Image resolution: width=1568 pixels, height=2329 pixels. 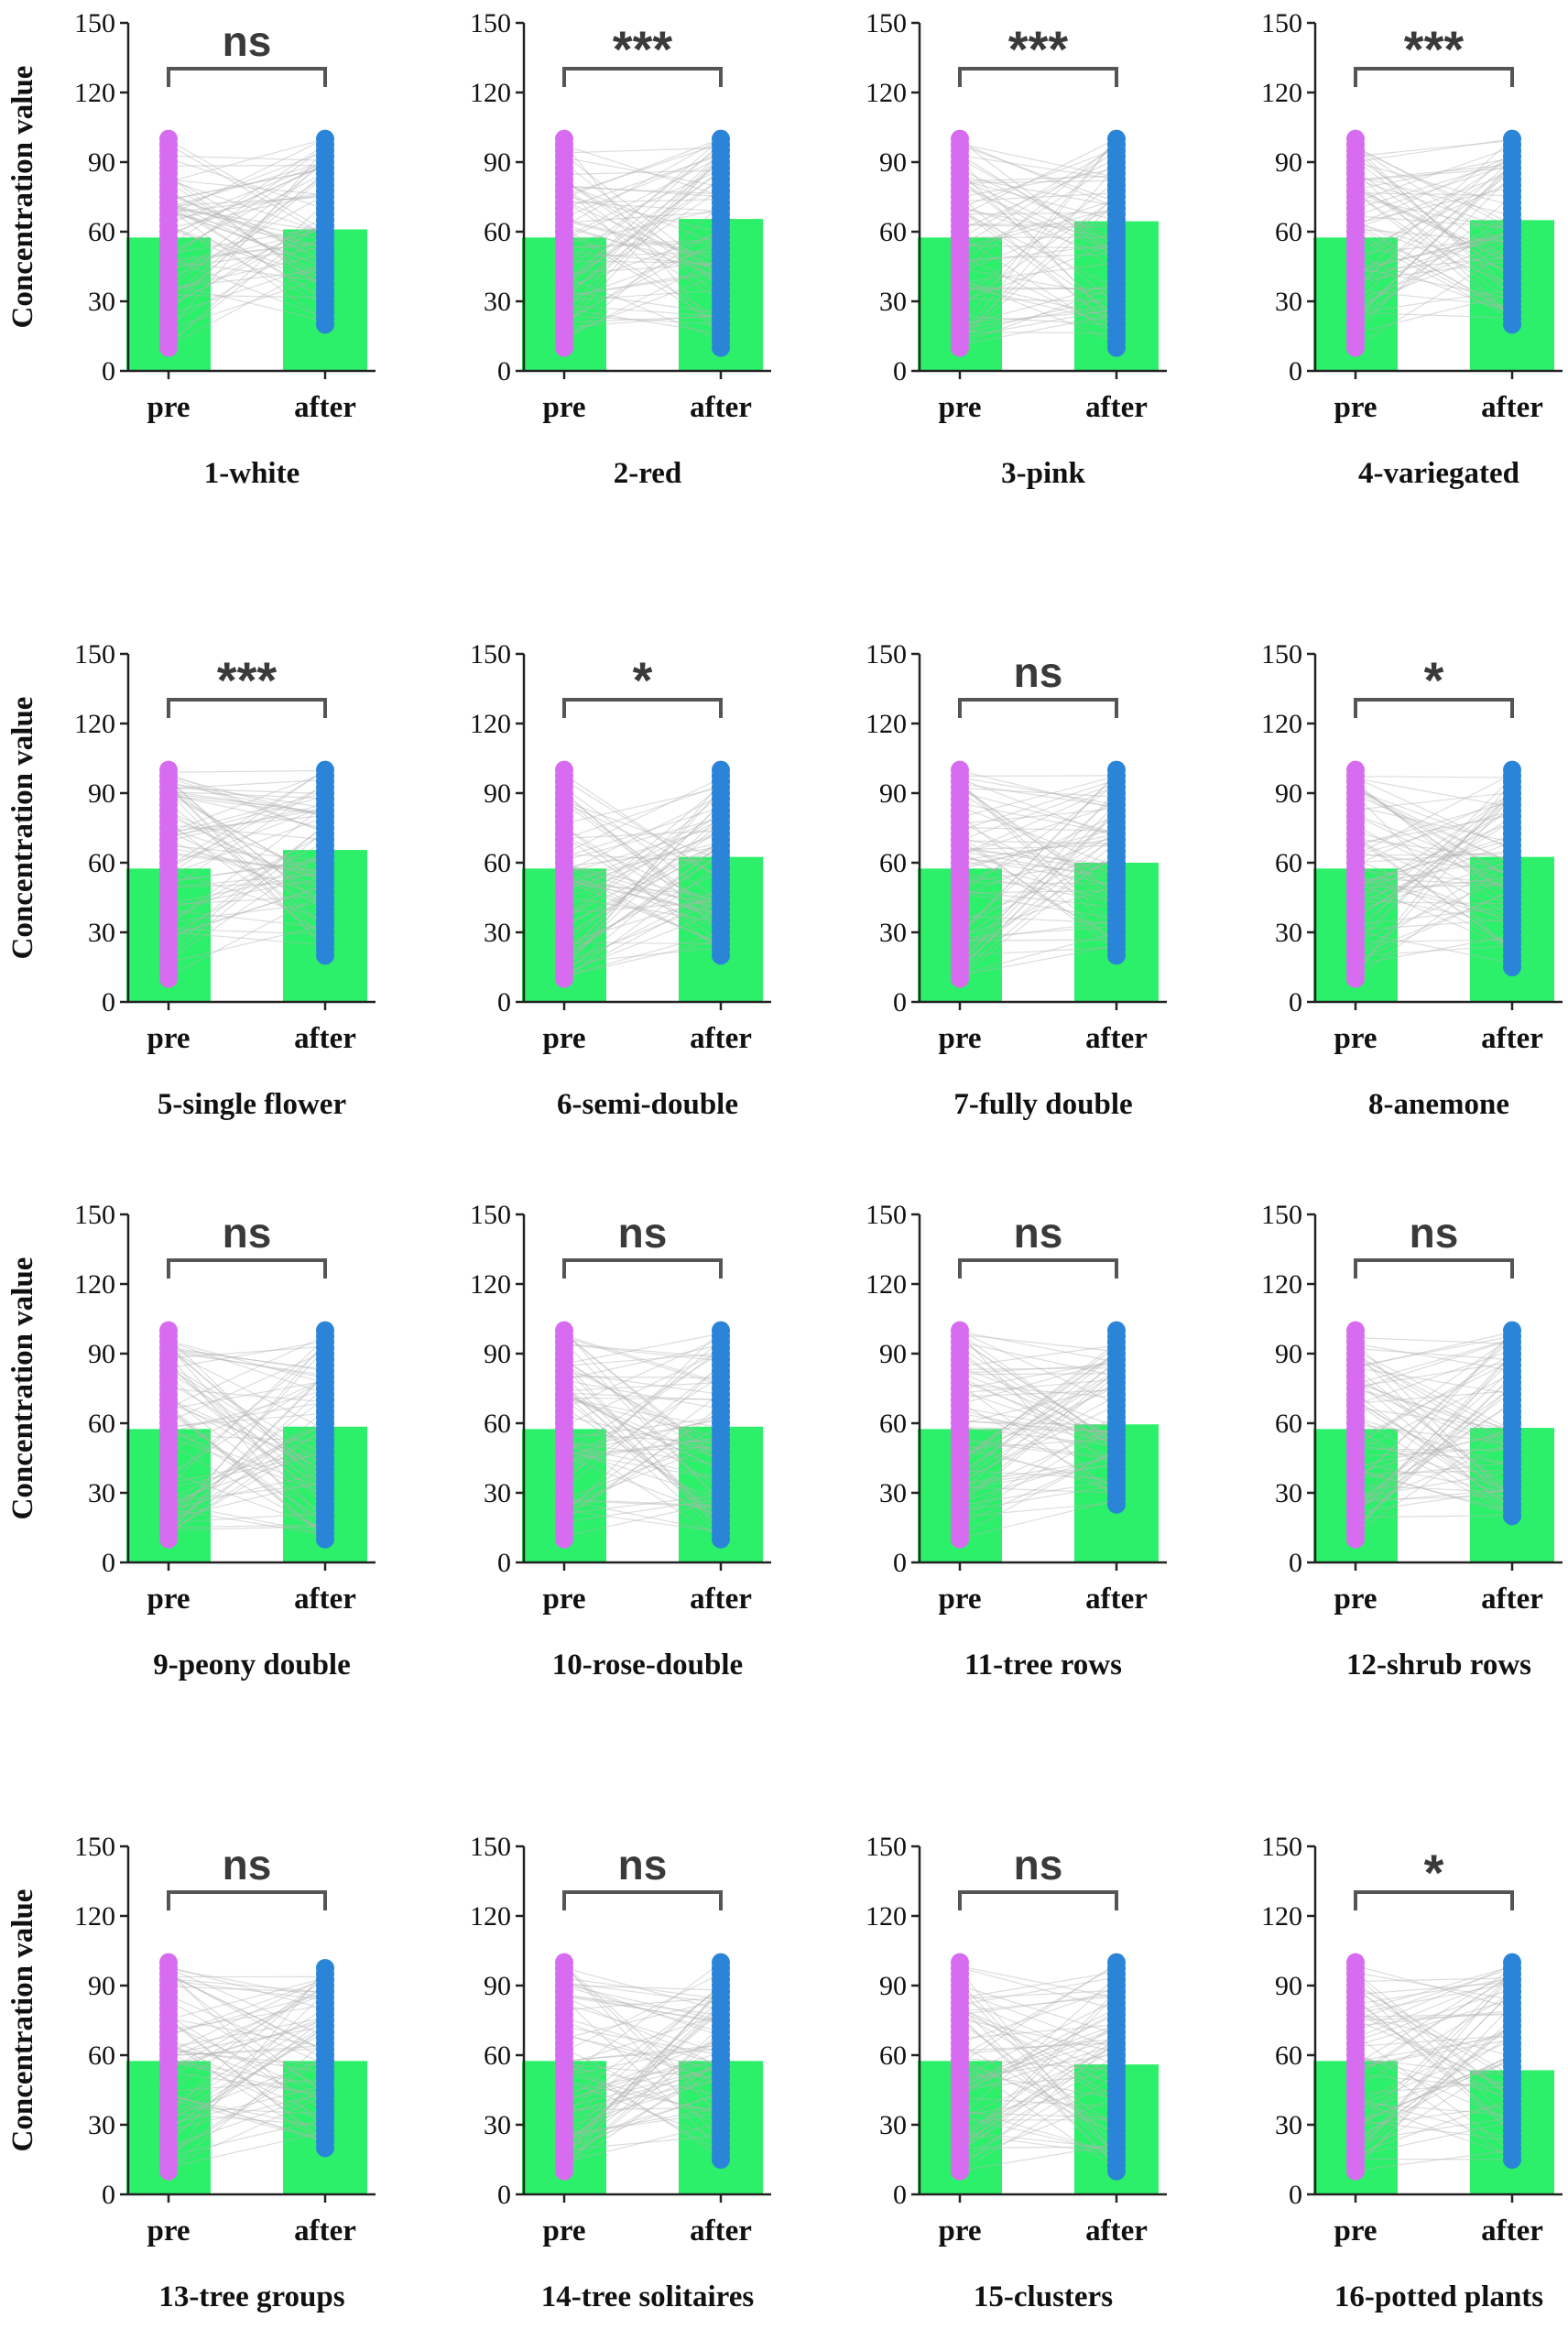 I want to click on y-tick-label: 0, so click(x=504, y=1002).